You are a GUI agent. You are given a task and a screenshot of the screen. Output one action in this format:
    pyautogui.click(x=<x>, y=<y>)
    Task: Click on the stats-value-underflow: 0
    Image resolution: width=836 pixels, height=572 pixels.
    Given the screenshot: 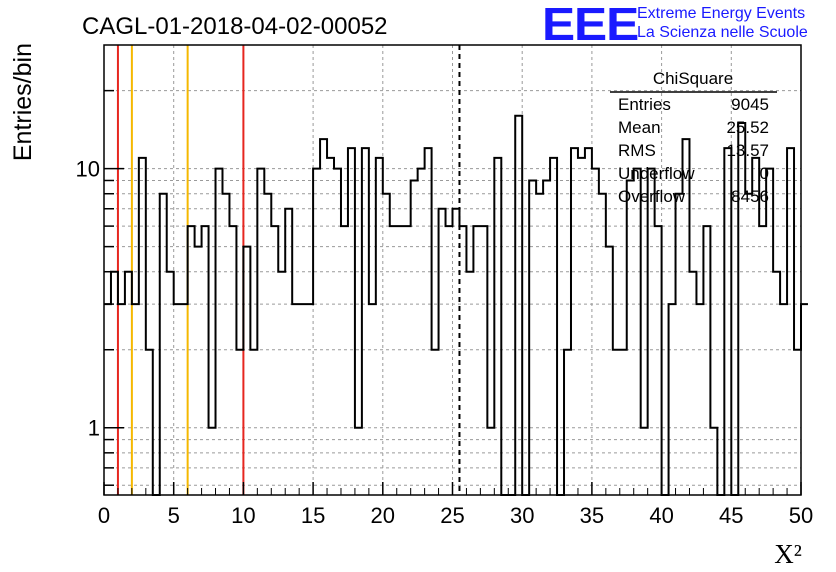 What is the action you would take?
    pyautogui.click(x=764, y=173)
    